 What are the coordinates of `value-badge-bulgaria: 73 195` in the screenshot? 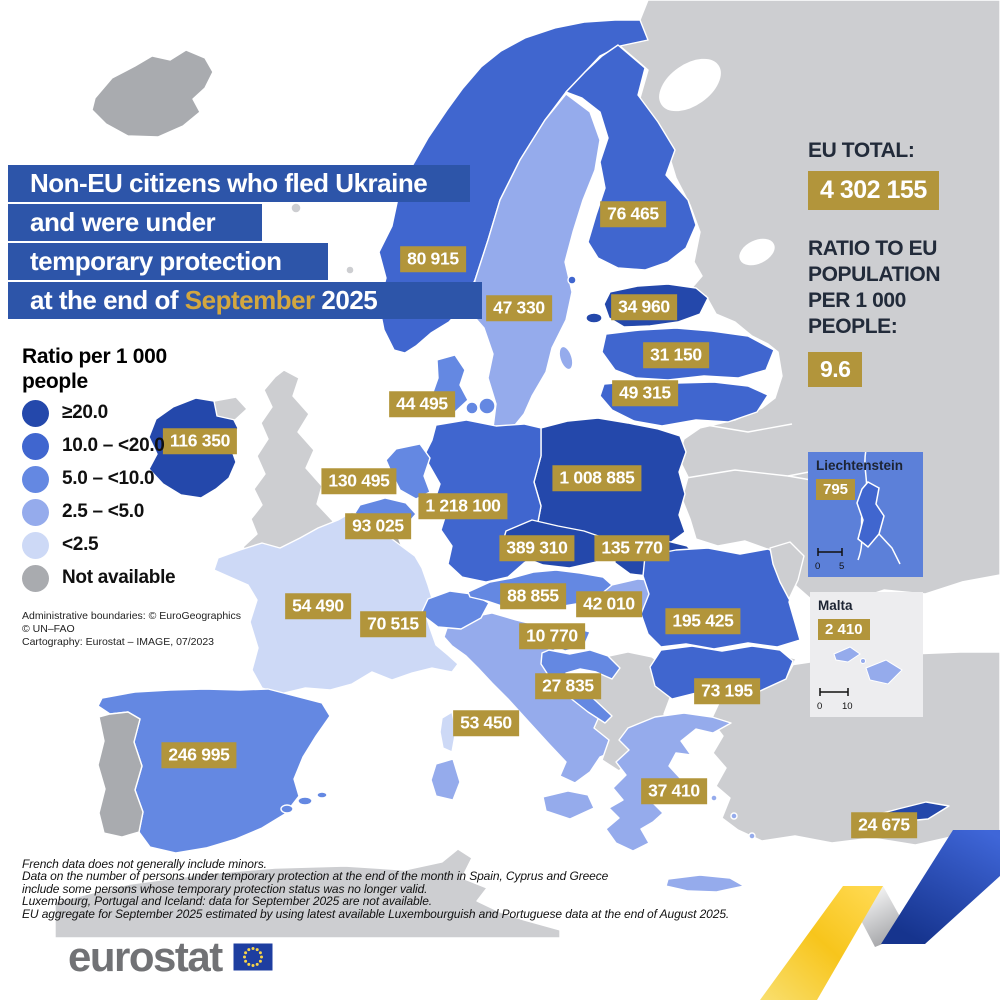 It's located at (727, 691).